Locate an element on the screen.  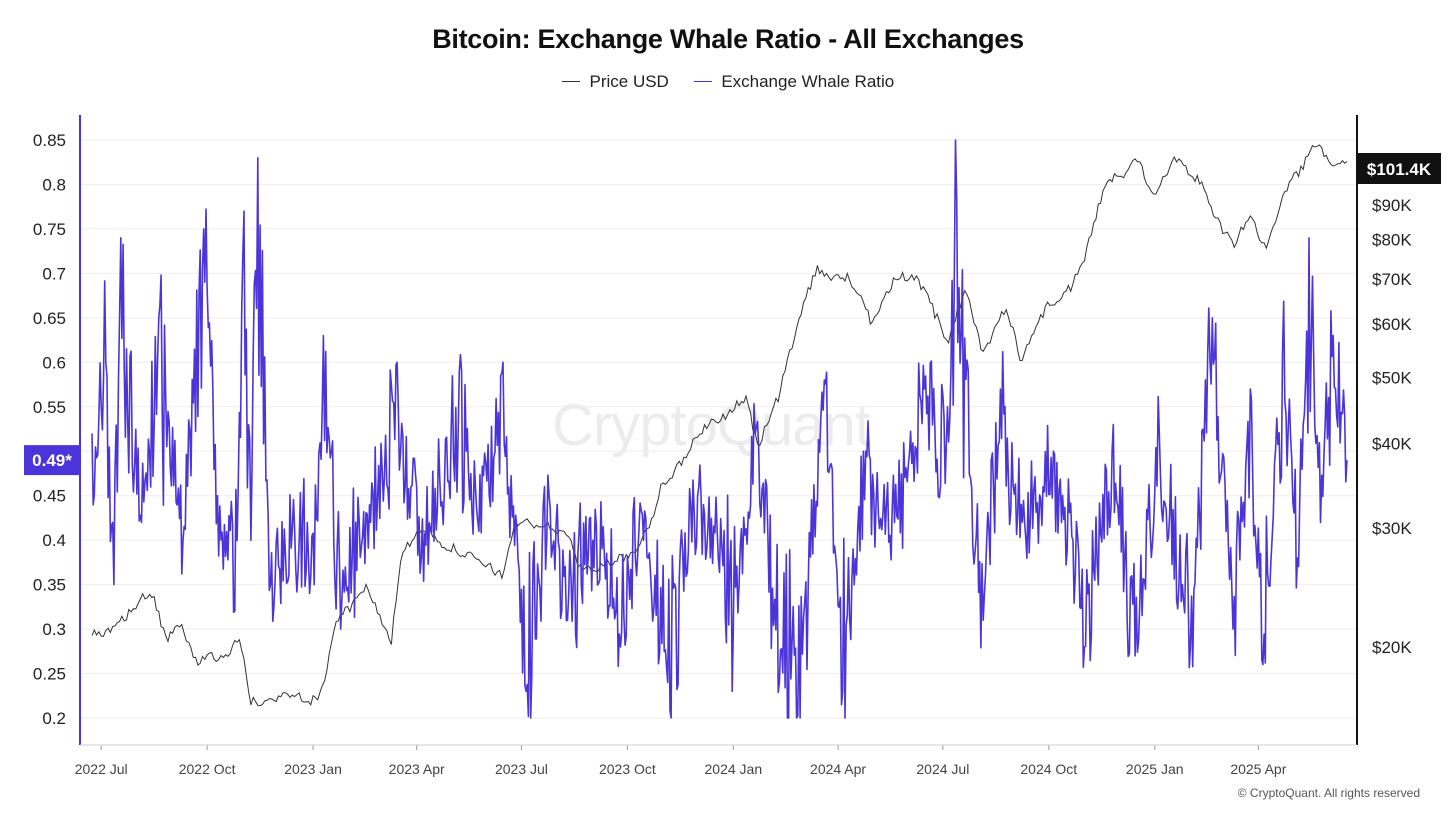
x-tick-label: 2025 Jan is located at coordinates (1155, 769).